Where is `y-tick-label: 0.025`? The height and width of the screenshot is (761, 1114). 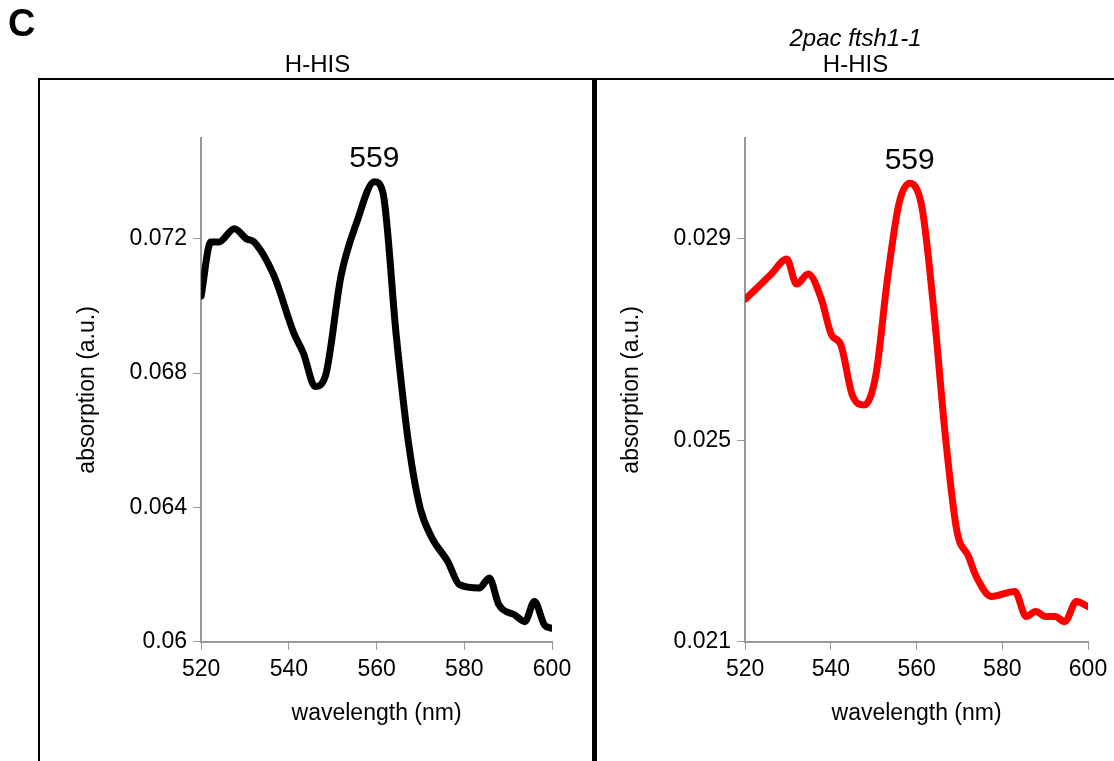
y-tick-label: 0.025 is located at coordinates (702, 438).